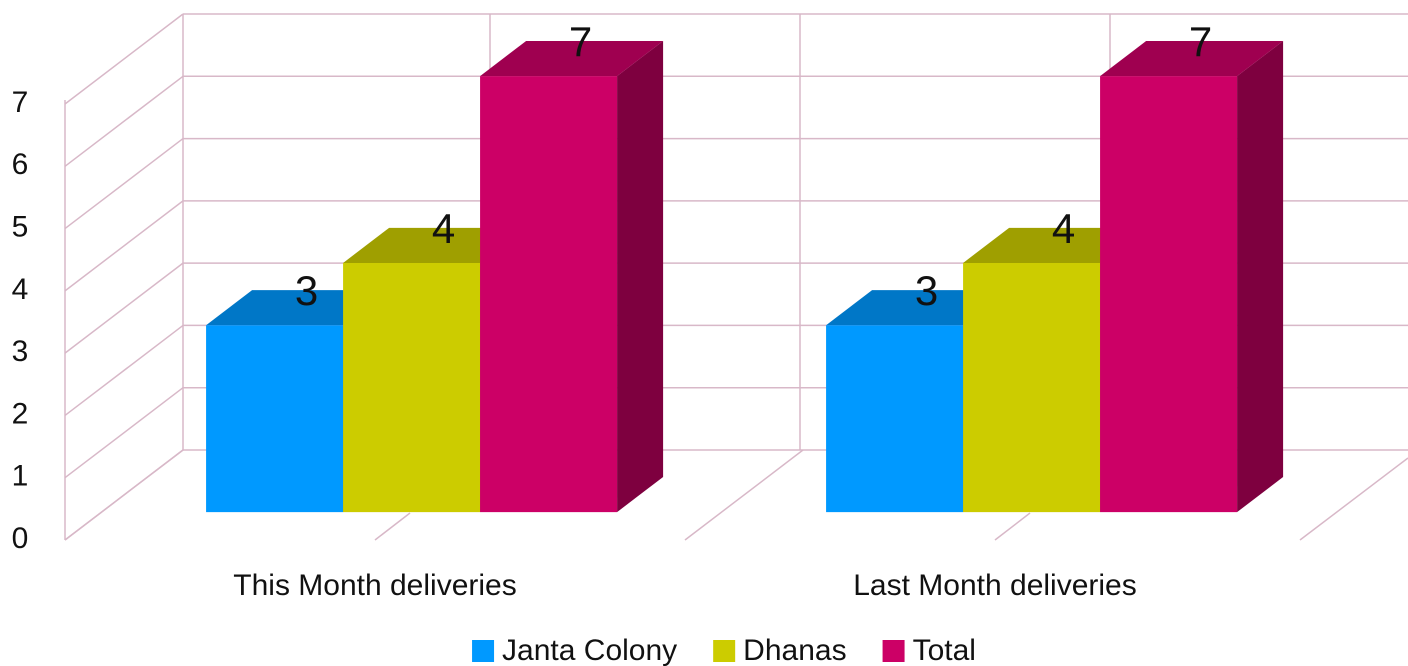 The image size is (1408, 666). I want to click on legend-item: Dhanas, so click(780, 650).